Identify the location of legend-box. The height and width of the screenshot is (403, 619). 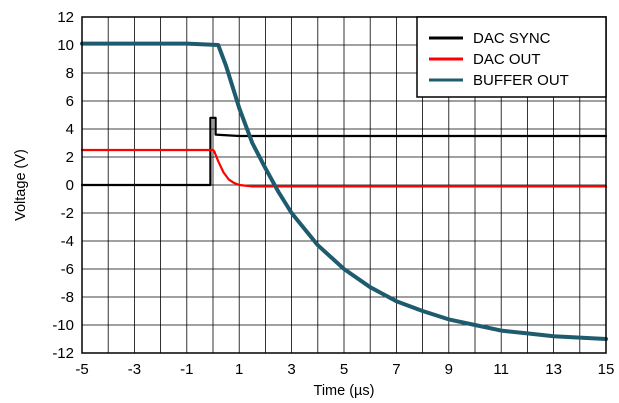
(511, 57).